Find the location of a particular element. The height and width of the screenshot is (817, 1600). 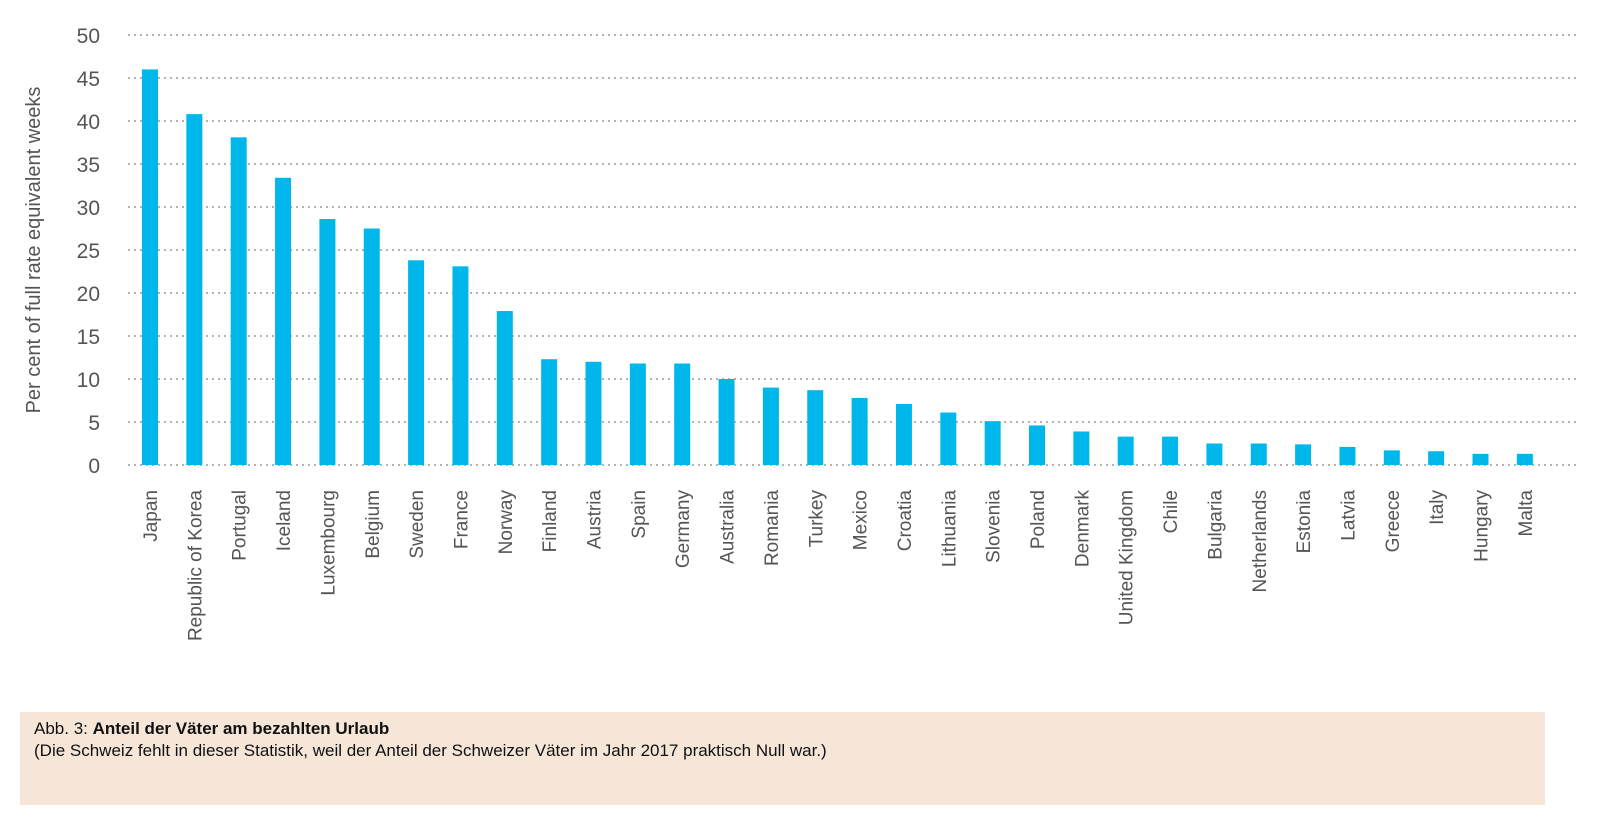

x-tick-label: Denmark is located at coordinates (1082, 529).